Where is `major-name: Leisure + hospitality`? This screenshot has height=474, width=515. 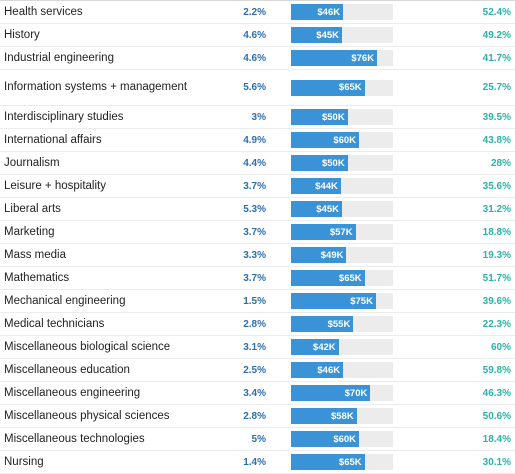 major-name: Leisure + hospitality is located at coordinates (55, 185).